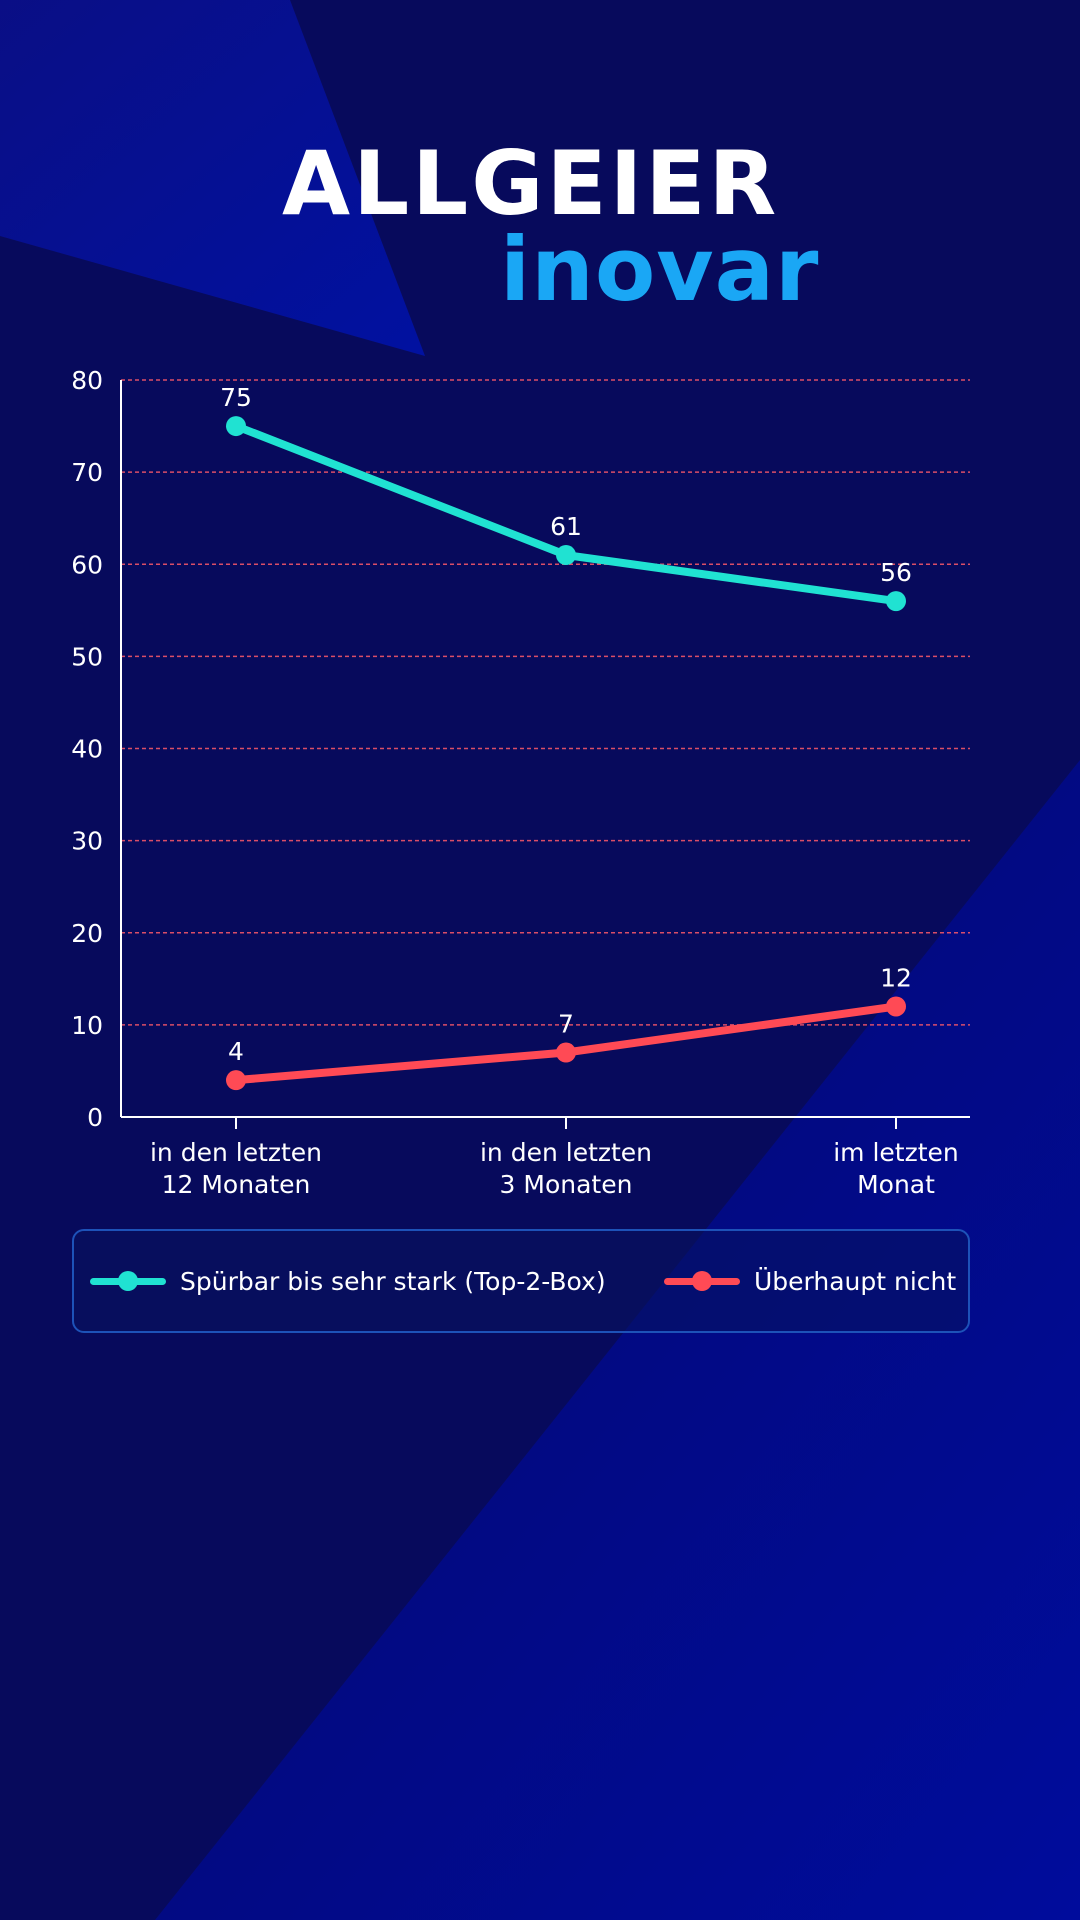 This screenshot has width=1080, height=1920. Describe the element at coordinates (896, 1152) in the screenshot. I see `x-tick-label: im letzten` at that location.